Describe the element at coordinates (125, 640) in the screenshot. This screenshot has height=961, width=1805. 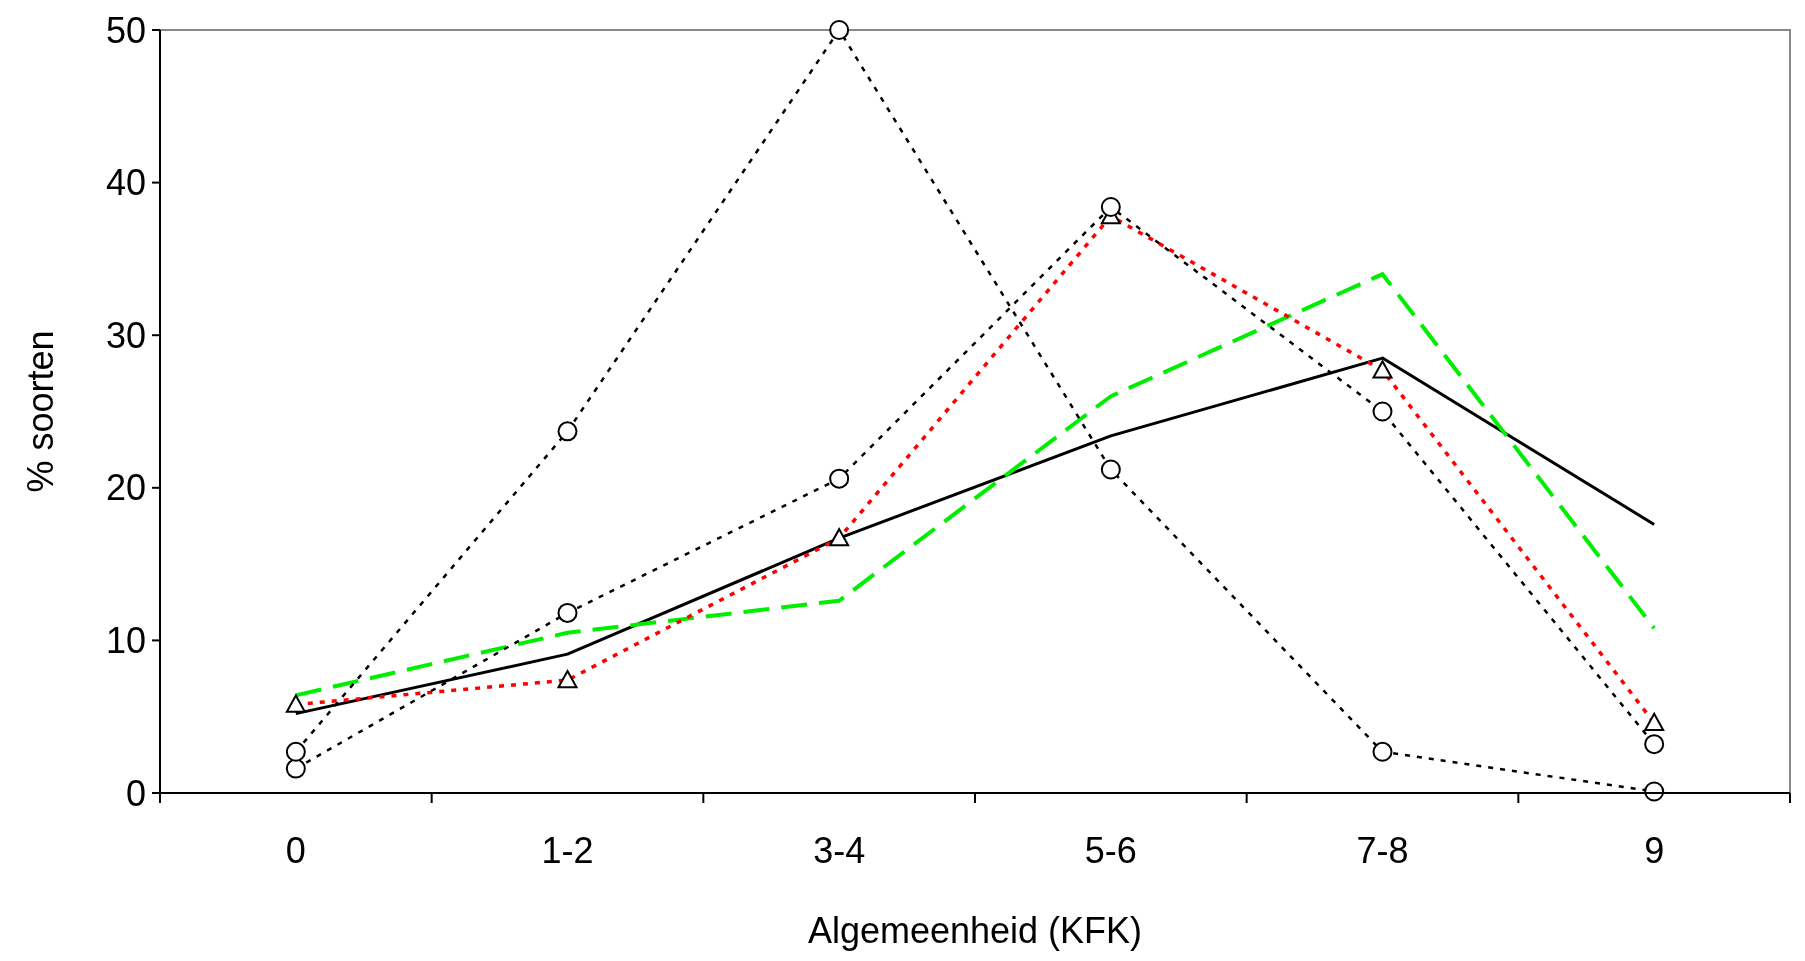
I see `y-tick-label: 10` at that location.